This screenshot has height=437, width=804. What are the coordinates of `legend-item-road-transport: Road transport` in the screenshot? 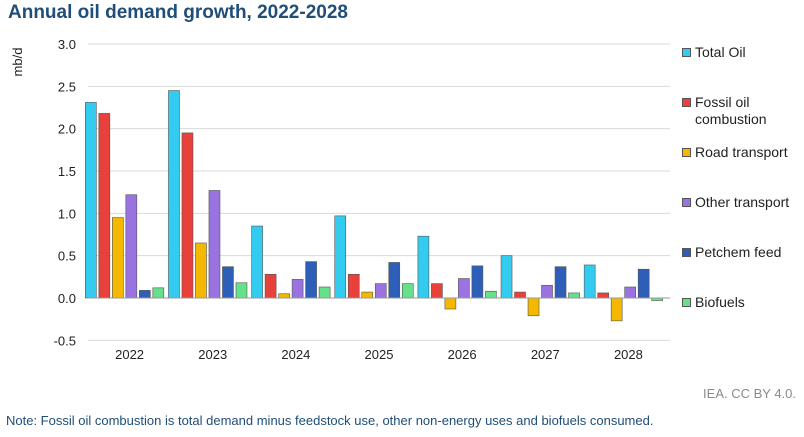 It's located at (735, 152).